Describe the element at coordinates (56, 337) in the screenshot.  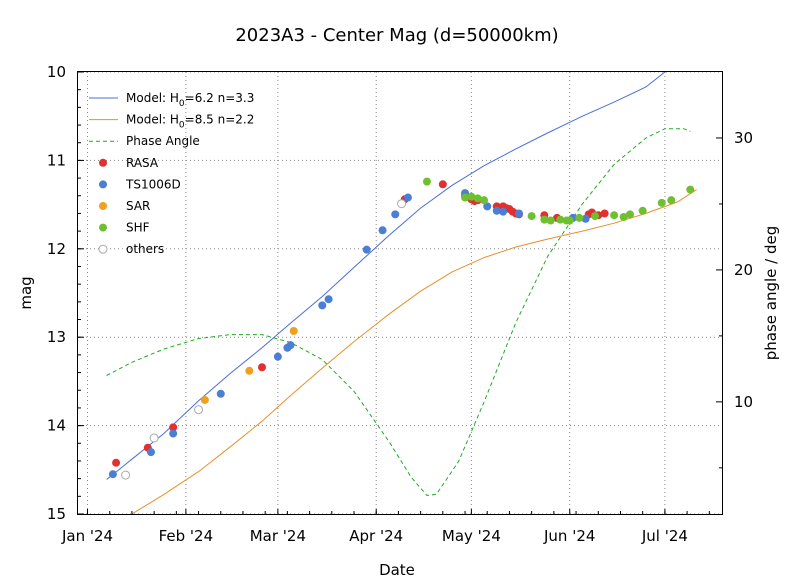
I see `y-tick-label: 13` at that location.